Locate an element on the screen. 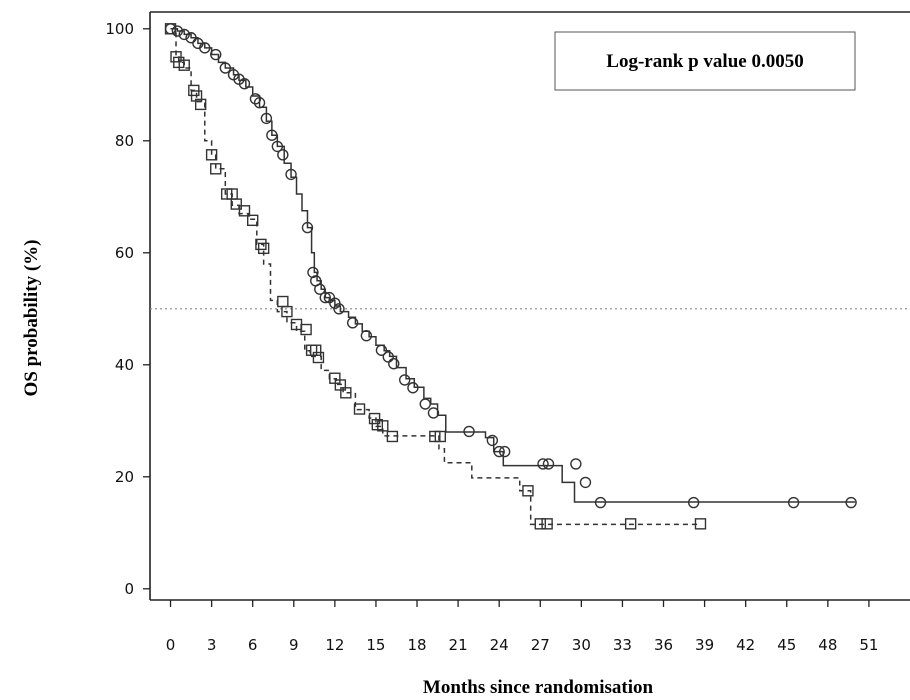 This screenshot has width=910, height=700. x-tick-label: 48 is located at coordinates (827, 645).